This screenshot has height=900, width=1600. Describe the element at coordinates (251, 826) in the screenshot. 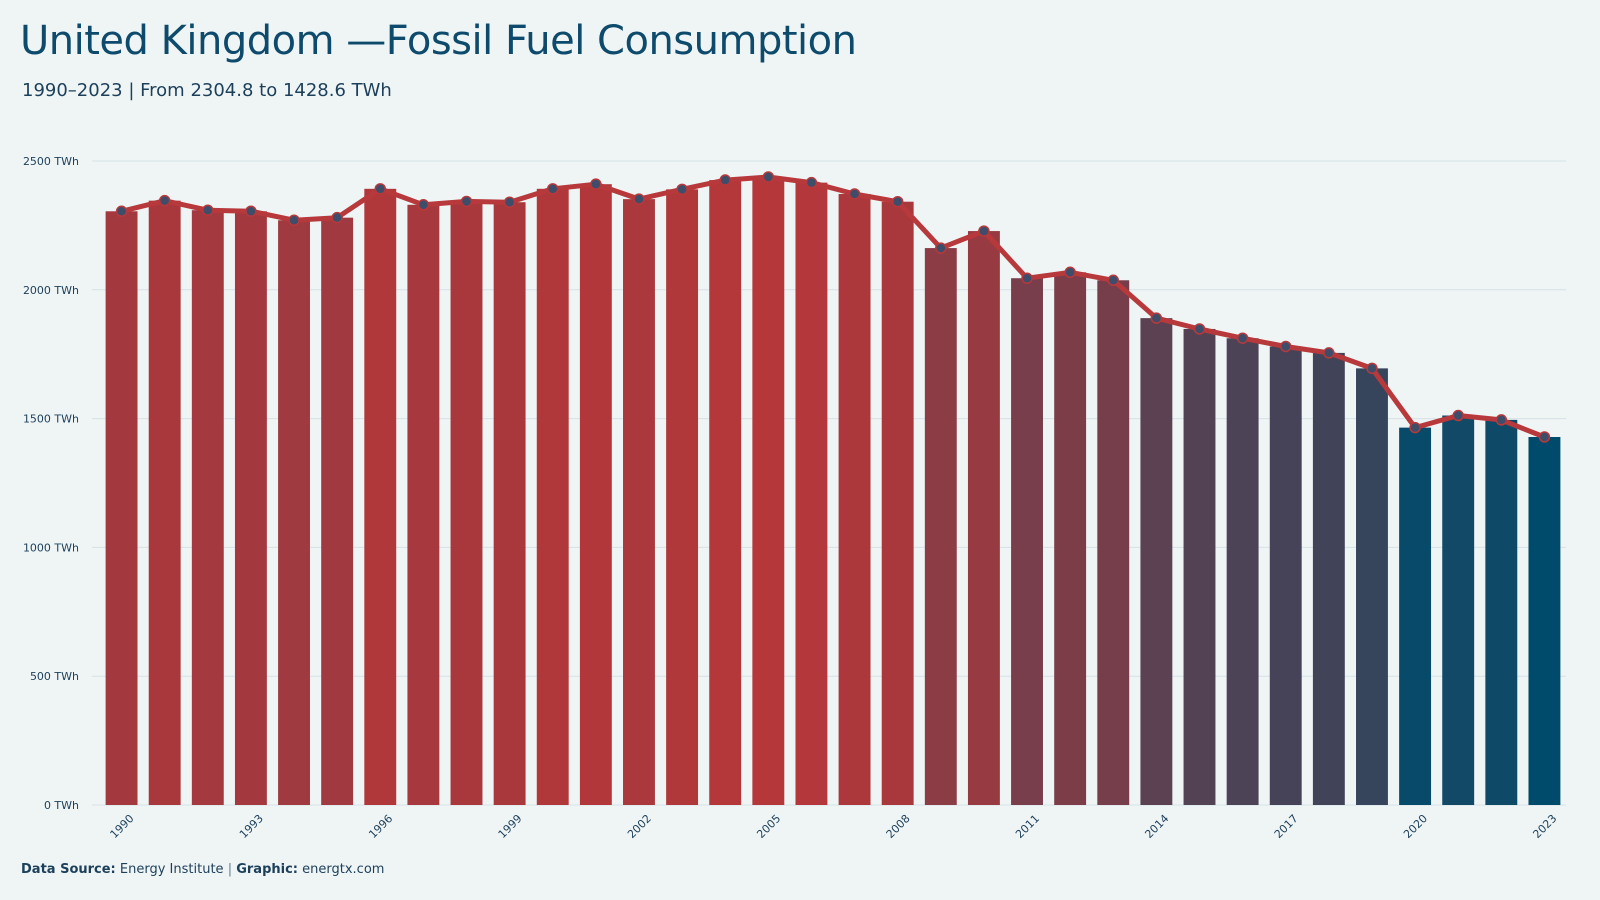

I see `x-tick-label: 1993` at that location.